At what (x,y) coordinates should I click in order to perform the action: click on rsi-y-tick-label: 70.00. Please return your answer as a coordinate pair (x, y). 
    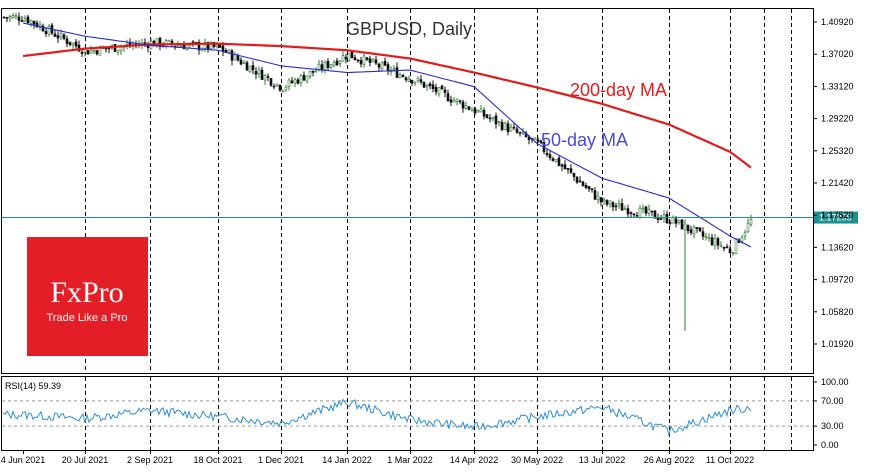
    Looking at the image, I should click on (832, 401).